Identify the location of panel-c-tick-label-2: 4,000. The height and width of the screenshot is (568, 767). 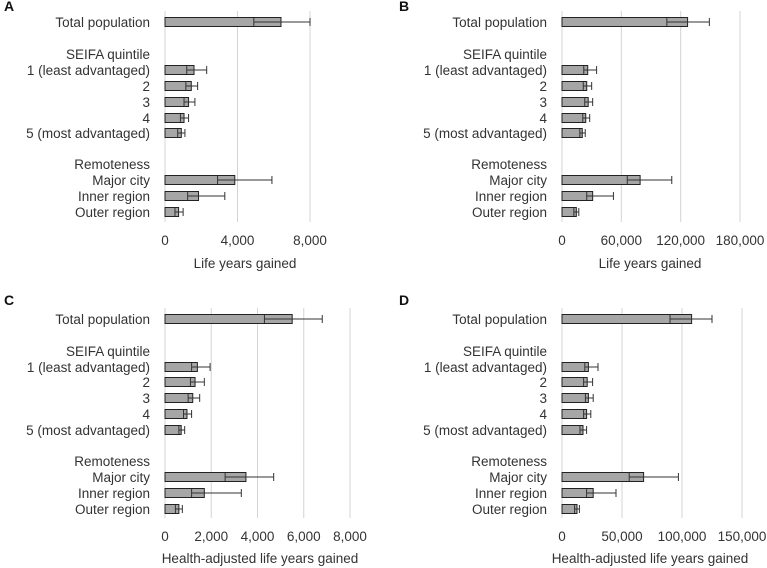
(258, 536).